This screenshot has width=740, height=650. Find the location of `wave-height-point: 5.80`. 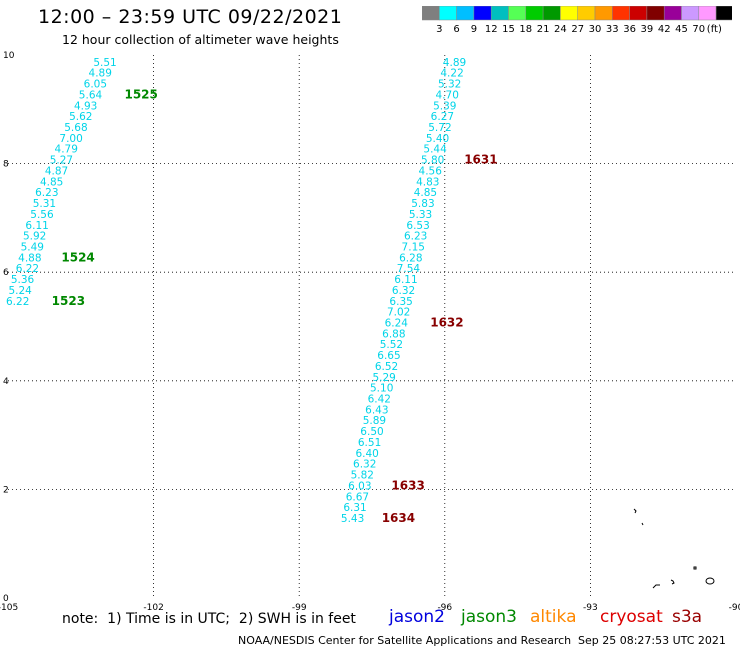

wave-height-point: 5.80 is located at coordinates (432, 161).